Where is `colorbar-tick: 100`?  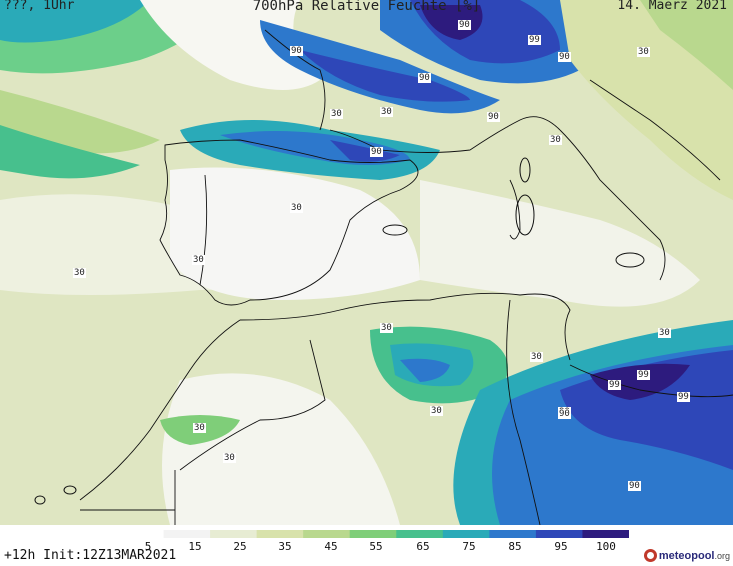
colorbar-tick: 100 is located at coordinates (606, 546).